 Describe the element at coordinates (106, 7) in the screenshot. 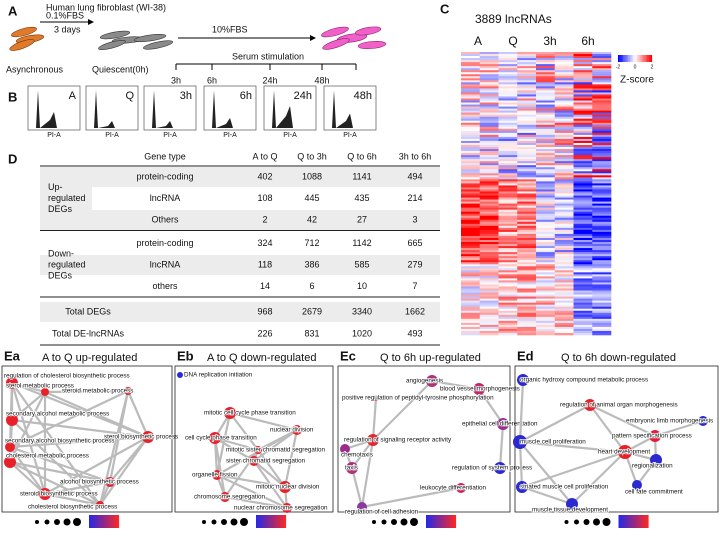

I see `title: Human lung fibroblast (WI-38)` at that location.